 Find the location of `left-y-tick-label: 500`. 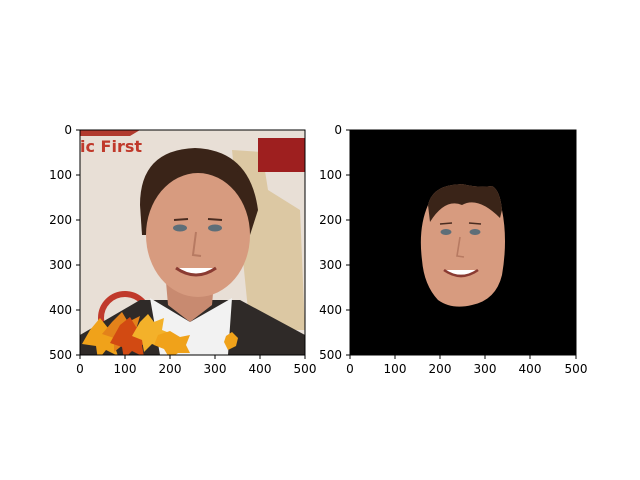

left-y-tick-label: 500 is located at coordinates (60, 355).